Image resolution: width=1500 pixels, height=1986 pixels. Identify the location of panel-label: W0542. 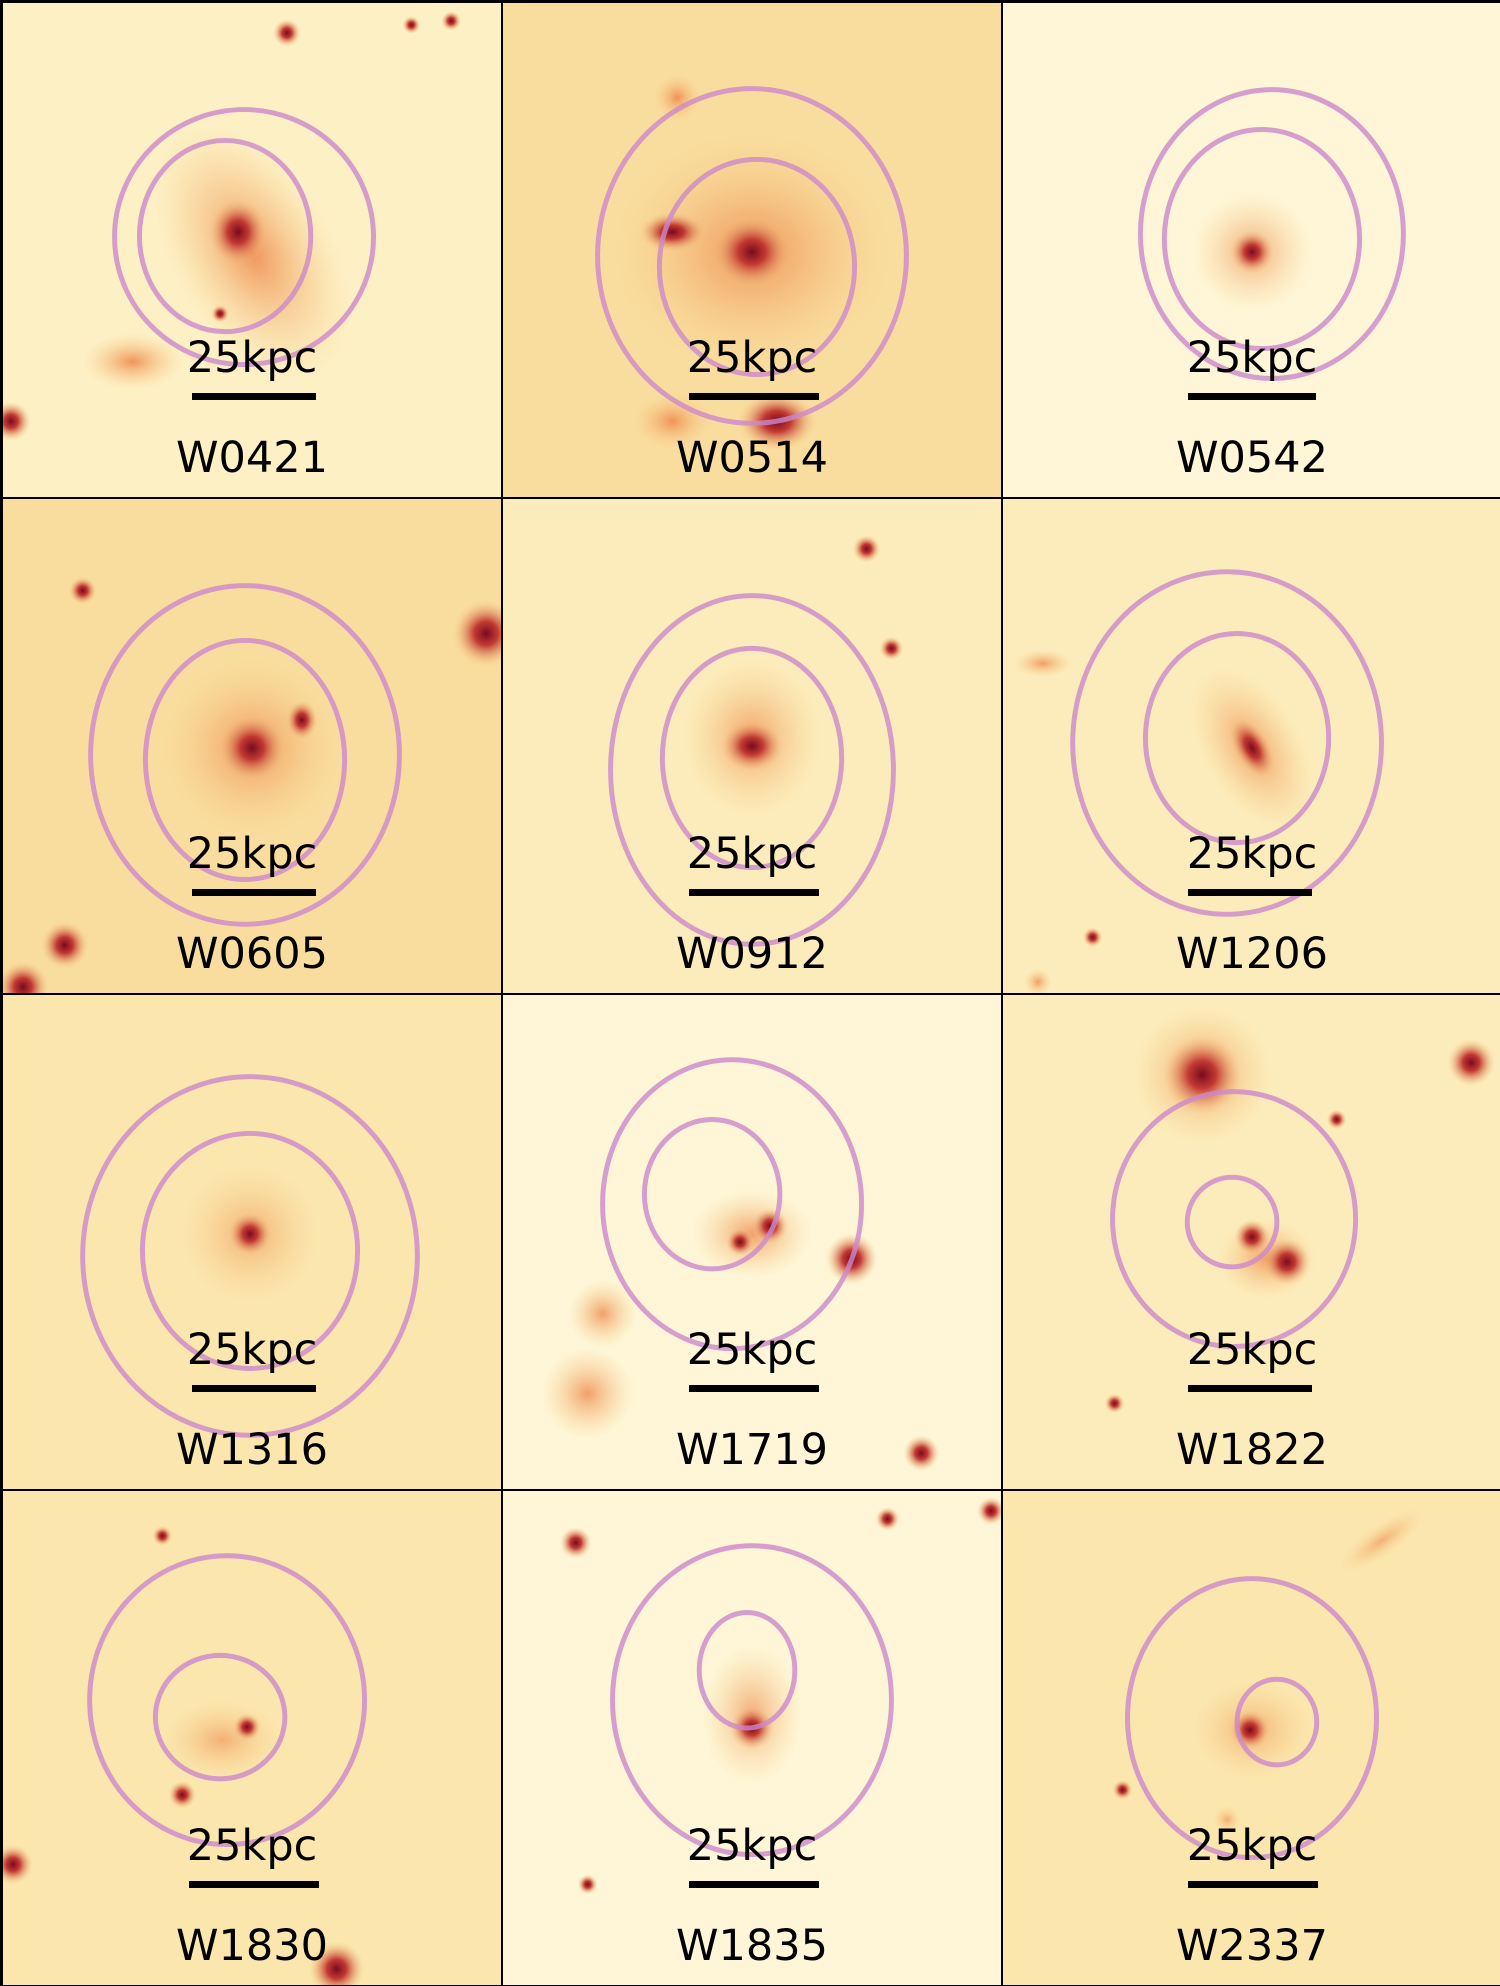
(1252, 458).